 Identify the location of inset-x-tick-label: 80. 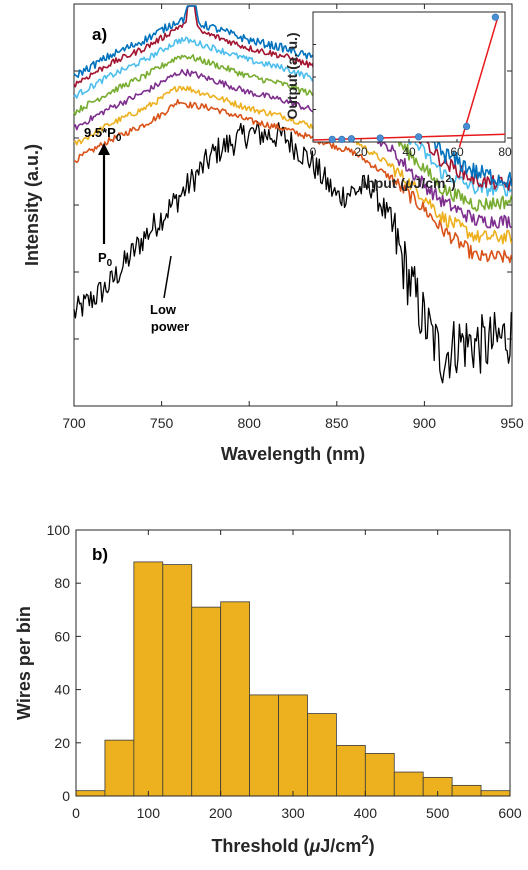
(505, 152).